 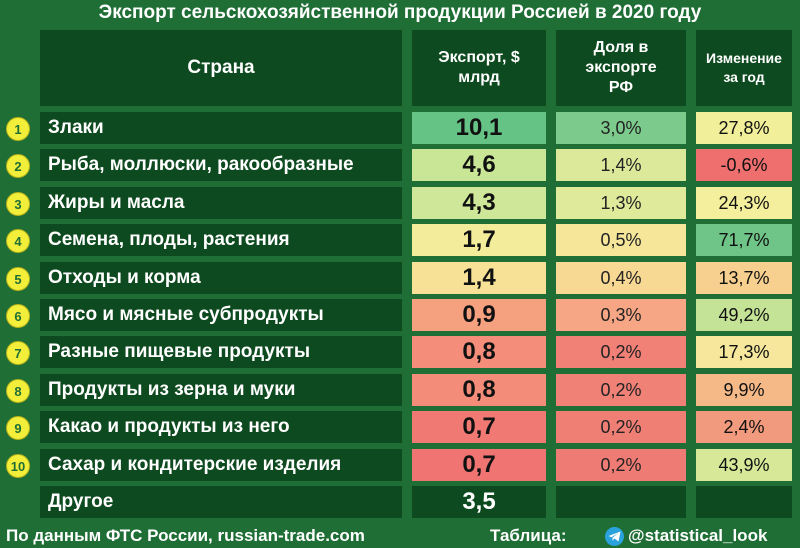 I want to click on other-row-name: Другое, so click(x=221, y=502).